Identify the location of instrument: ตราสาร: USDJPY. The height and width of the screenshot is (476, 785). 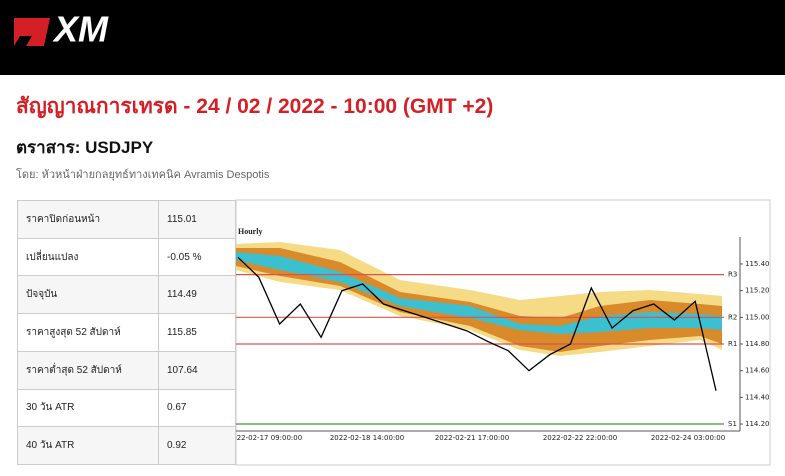
(85, 147).